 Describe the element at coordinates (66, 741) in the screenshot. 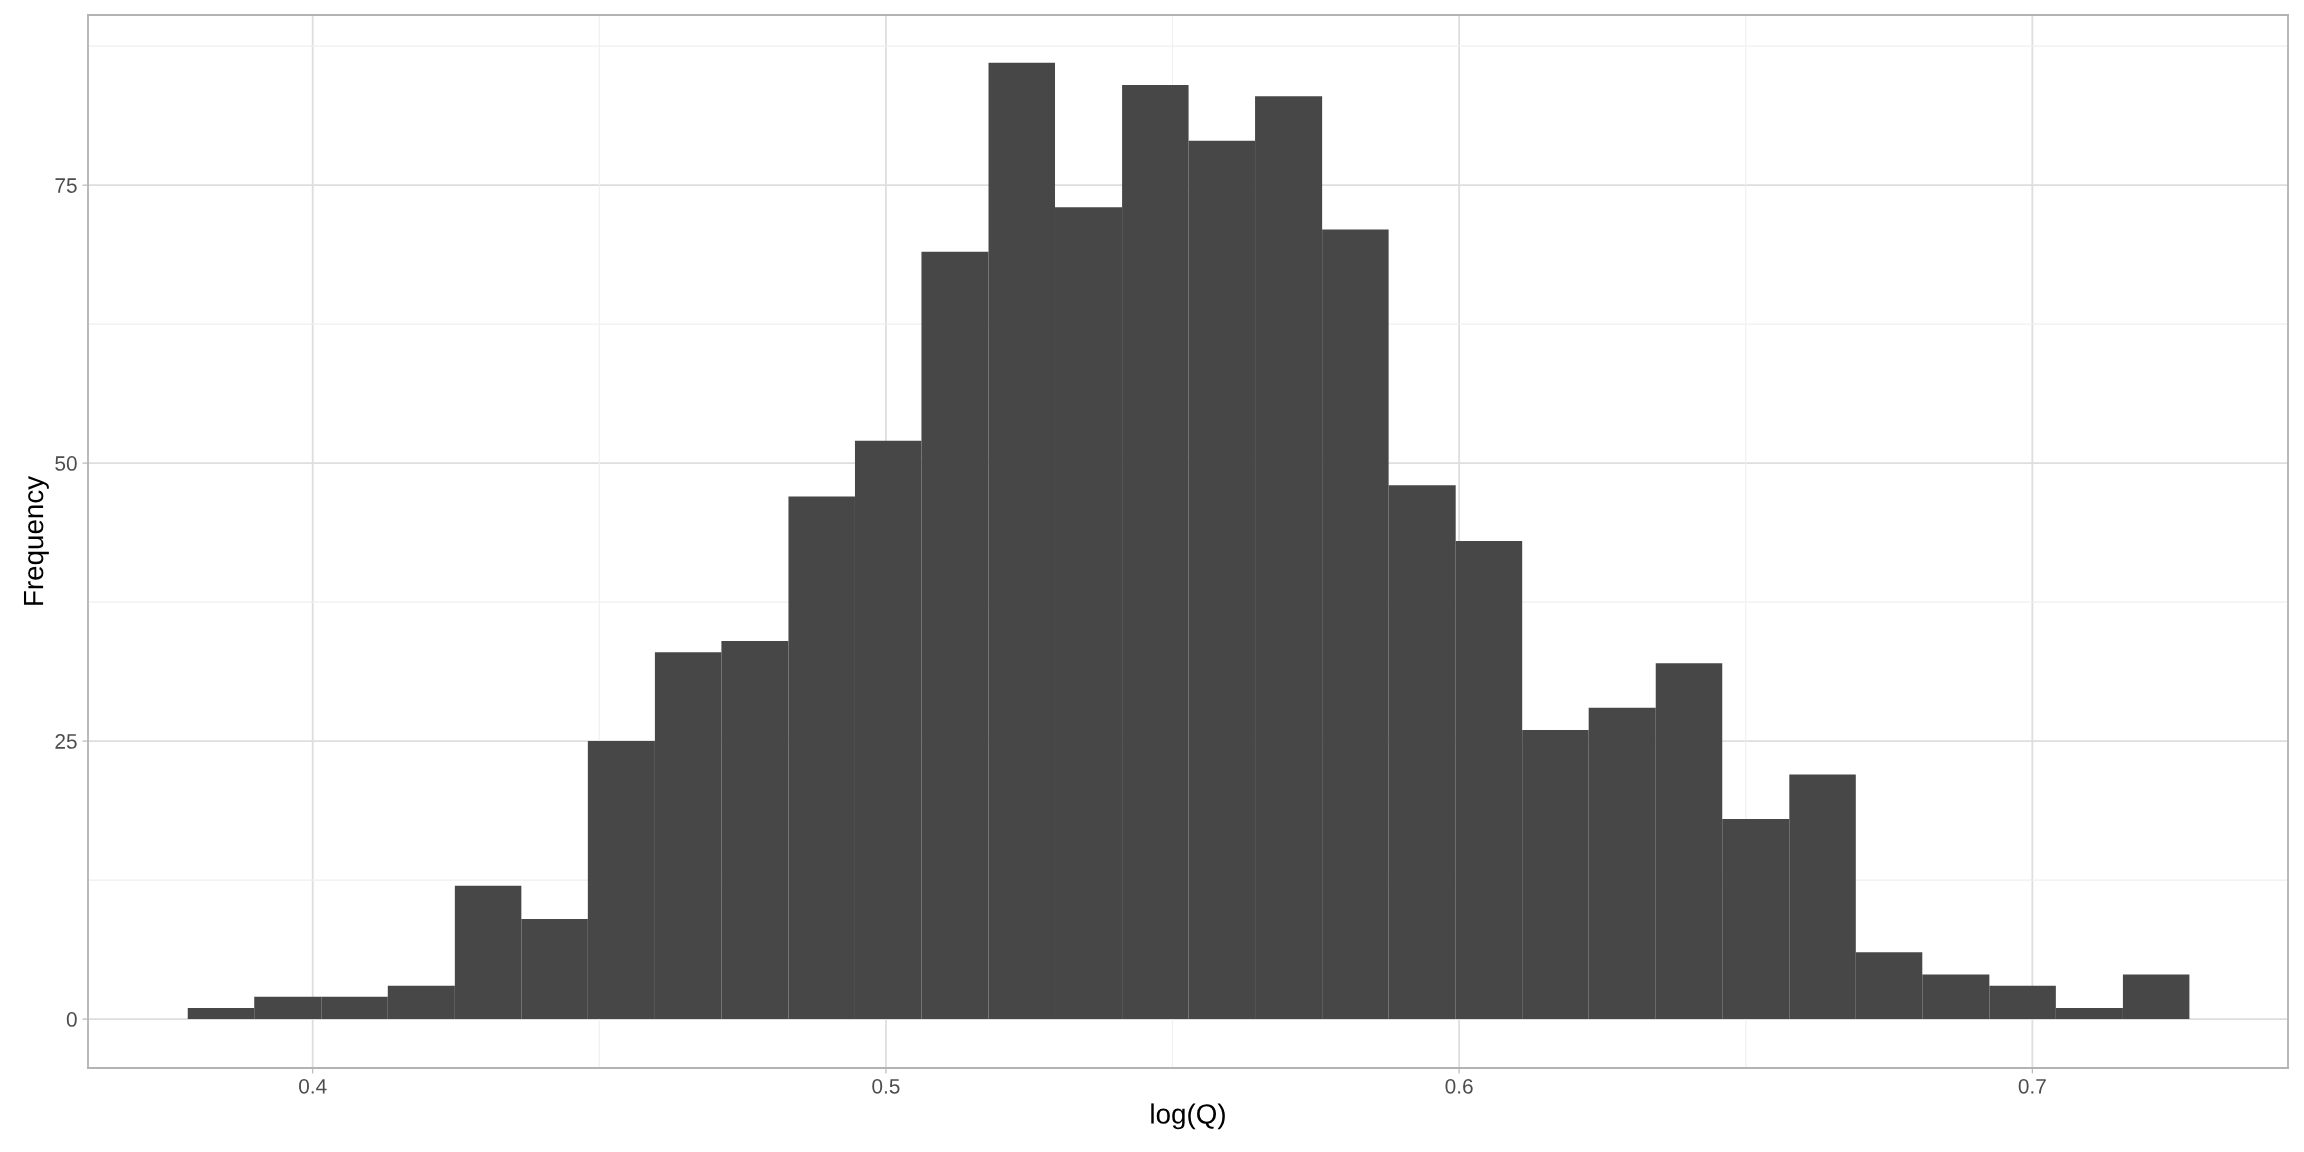

I see `y-tick-label: 25` at that location.